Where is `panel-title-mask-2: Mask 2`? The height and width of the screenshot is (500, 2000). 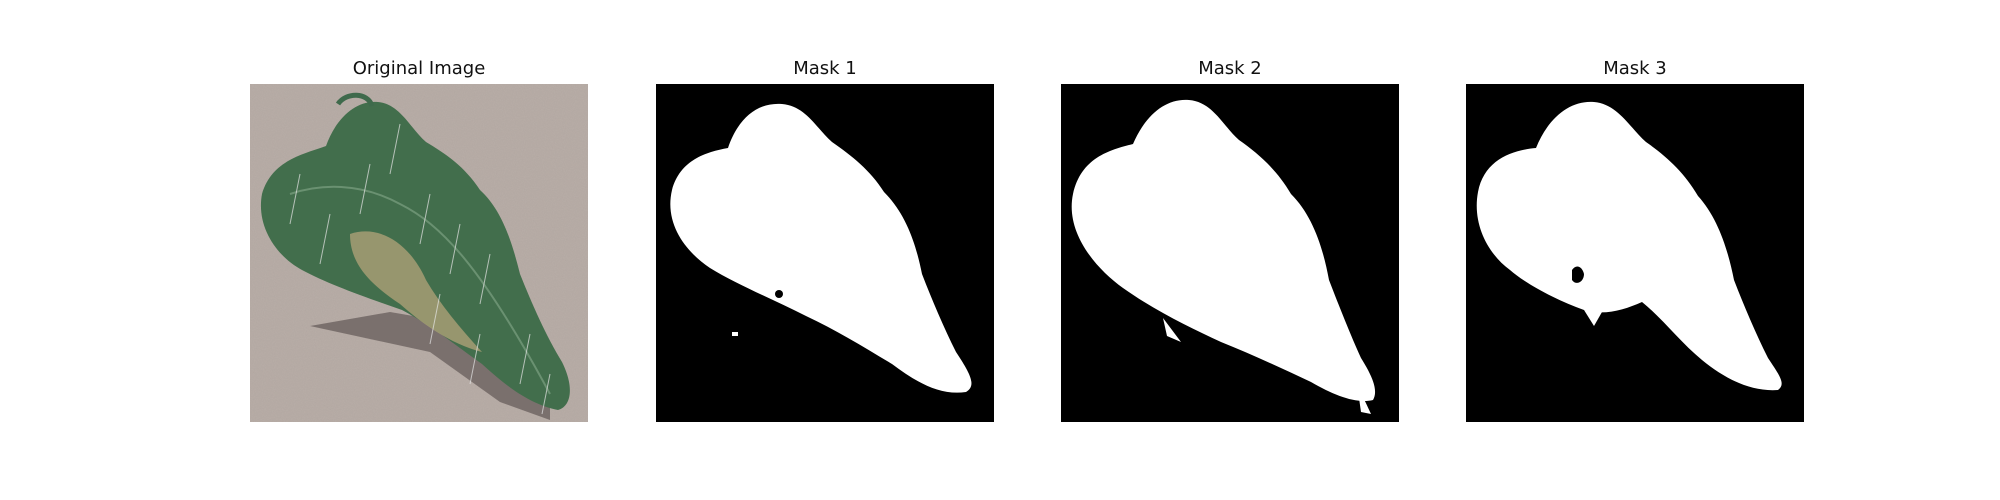
panel-title-mask-2: Mask 2 is located at coordinates (1230, 68).